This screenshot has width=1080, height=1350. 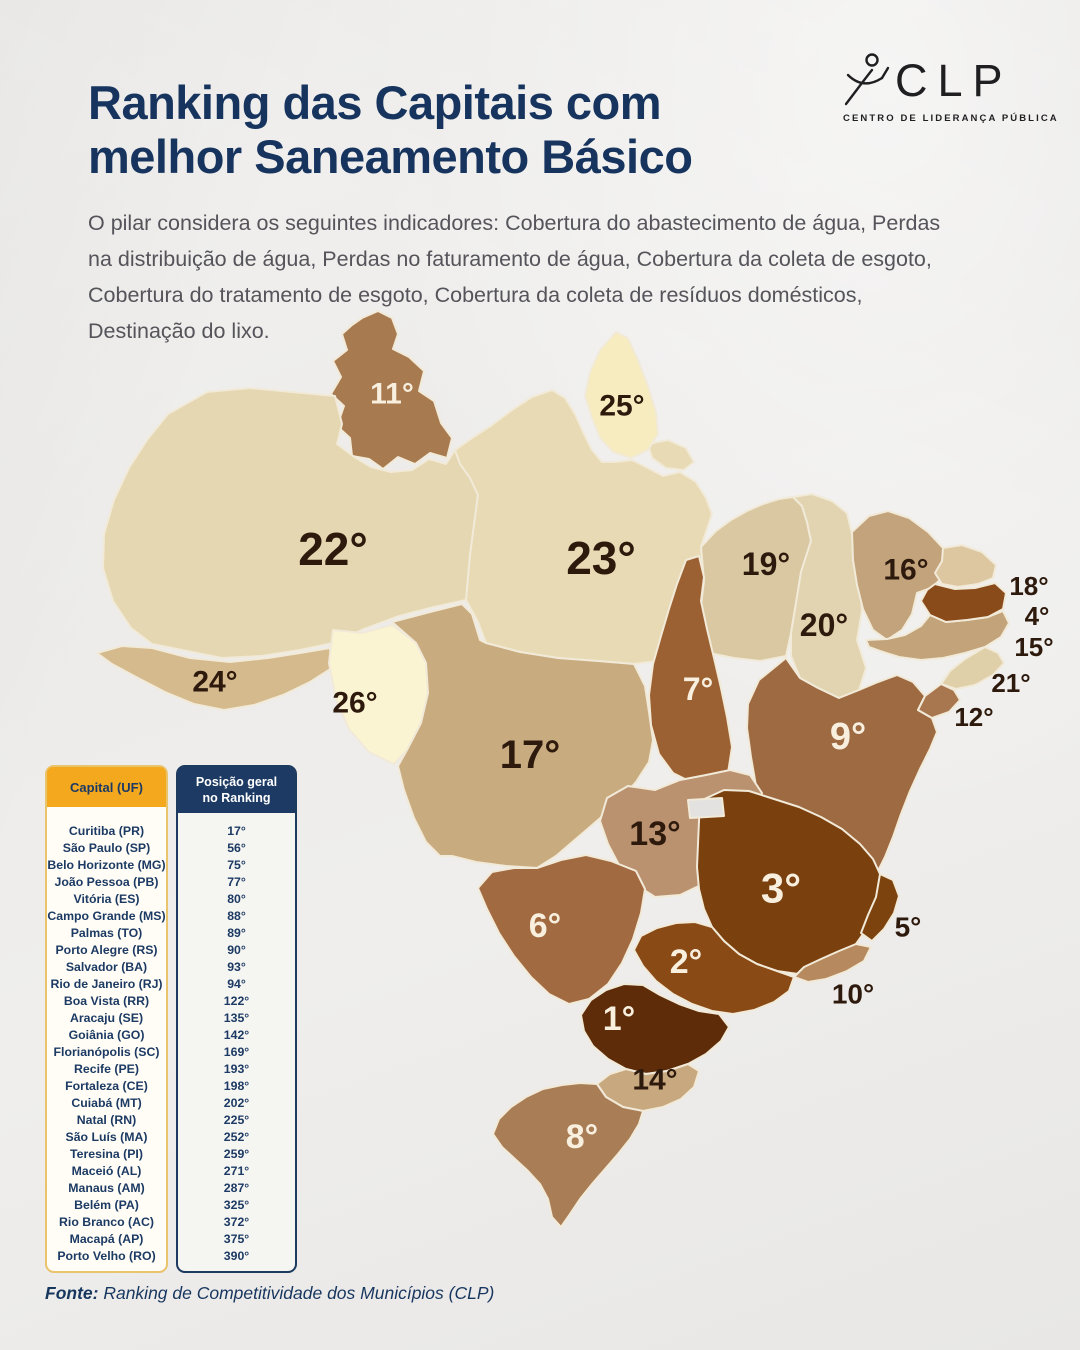 I want to click on capital-cell: Boa Vista (RR), so click(x=106, y=1001).